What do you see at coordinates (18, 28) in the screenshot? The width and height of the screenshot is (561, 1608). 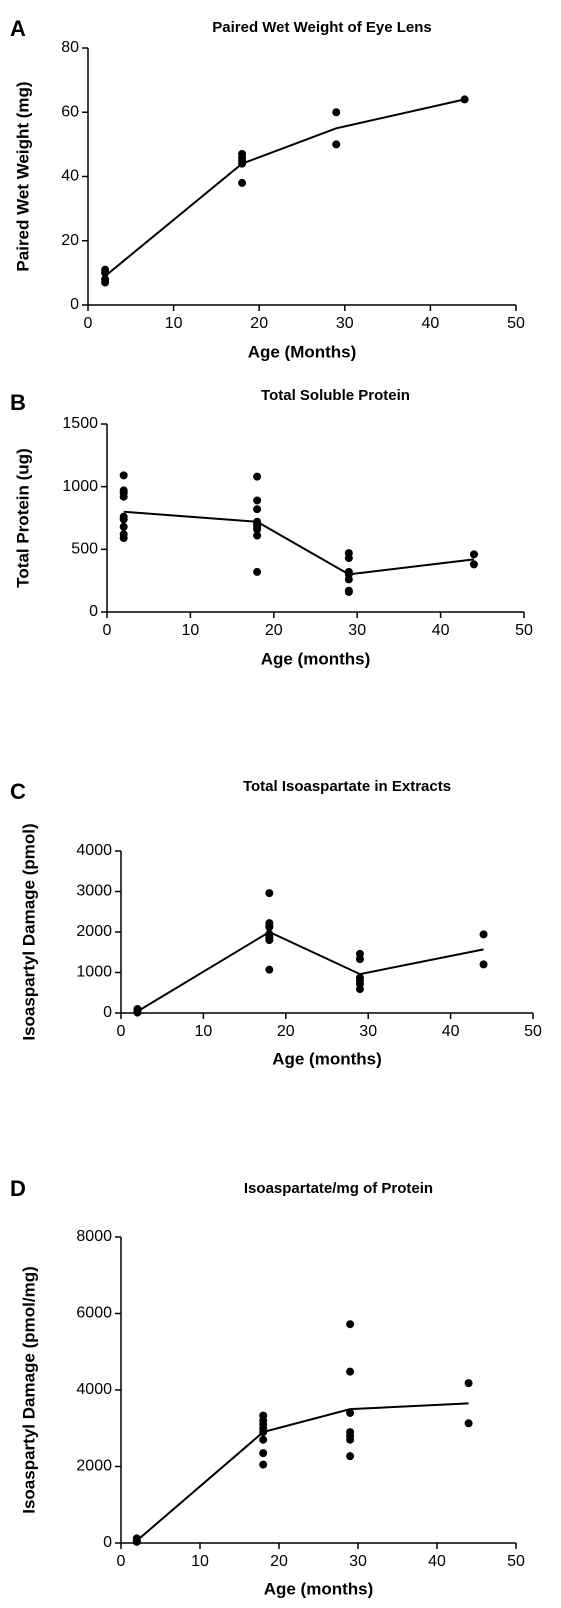 I see `panel-letter: A` at bounding box center [18, 28].